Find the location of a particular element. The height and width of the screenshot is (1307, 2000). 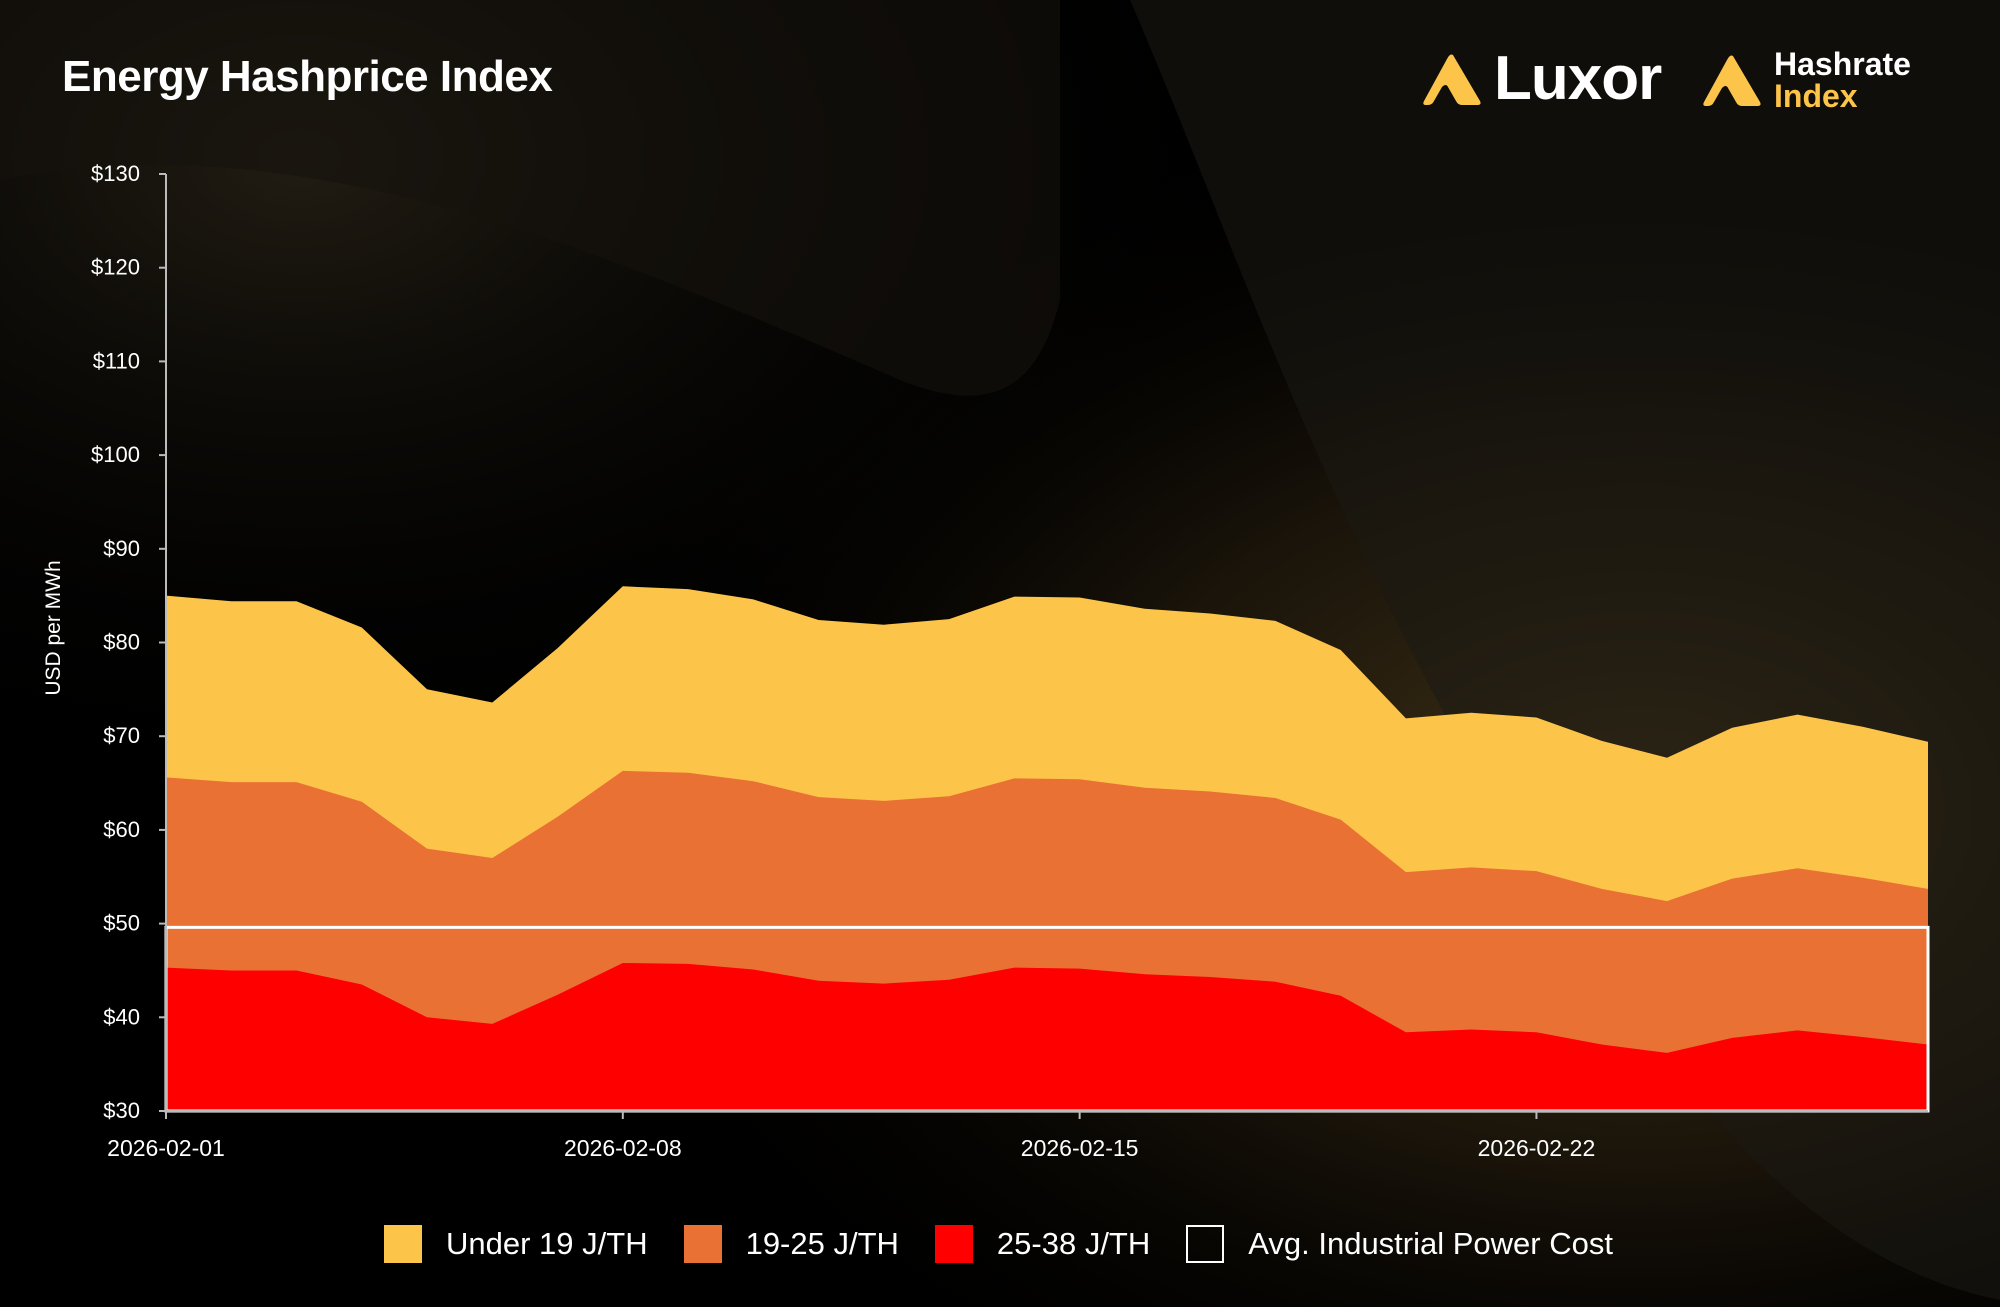

y-tick-label: $90 is located at coordinates (121, 548).